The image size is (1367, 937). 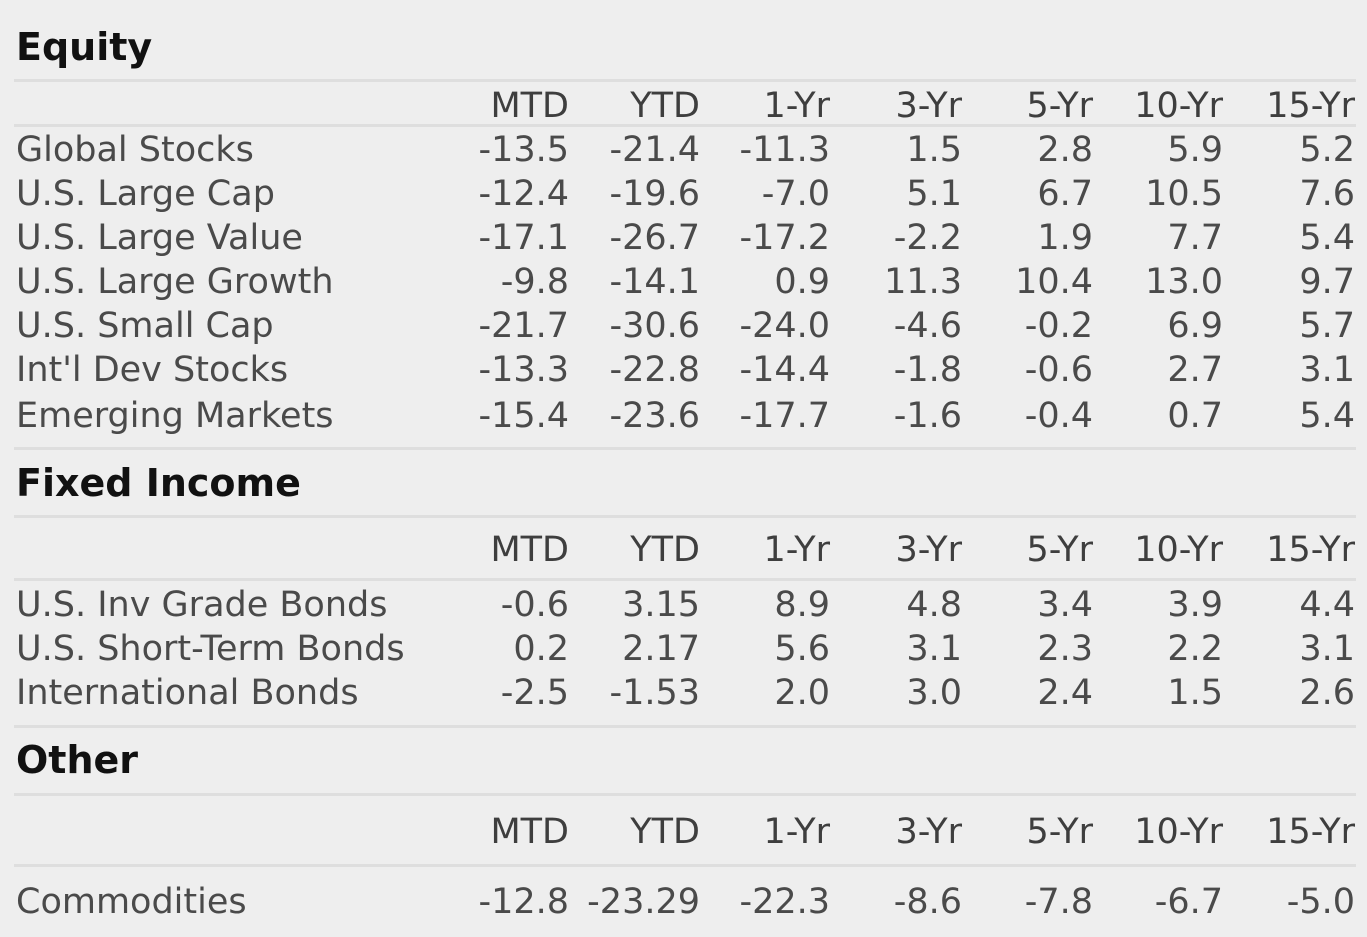 I want to click on row-label: Commodities, so click(x=131, y=902).